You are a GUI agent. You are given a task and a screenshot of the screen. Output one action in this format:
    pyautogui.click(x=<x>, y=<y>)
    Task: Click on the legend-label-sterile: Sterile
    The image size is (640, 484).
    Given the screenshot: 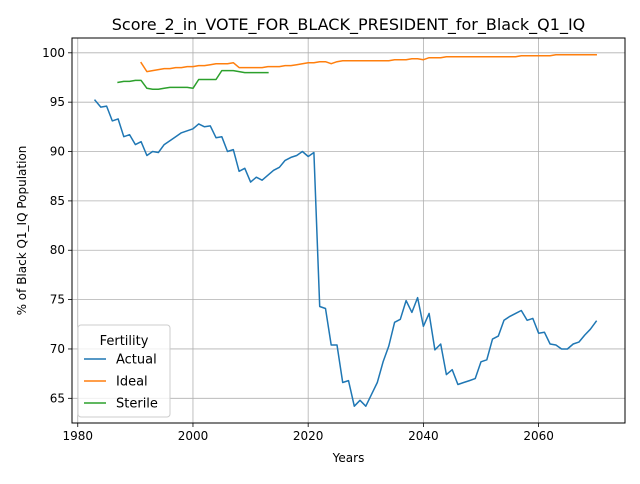 What is the action you would take?
    pyautogui.click(x=137, y=404)
    